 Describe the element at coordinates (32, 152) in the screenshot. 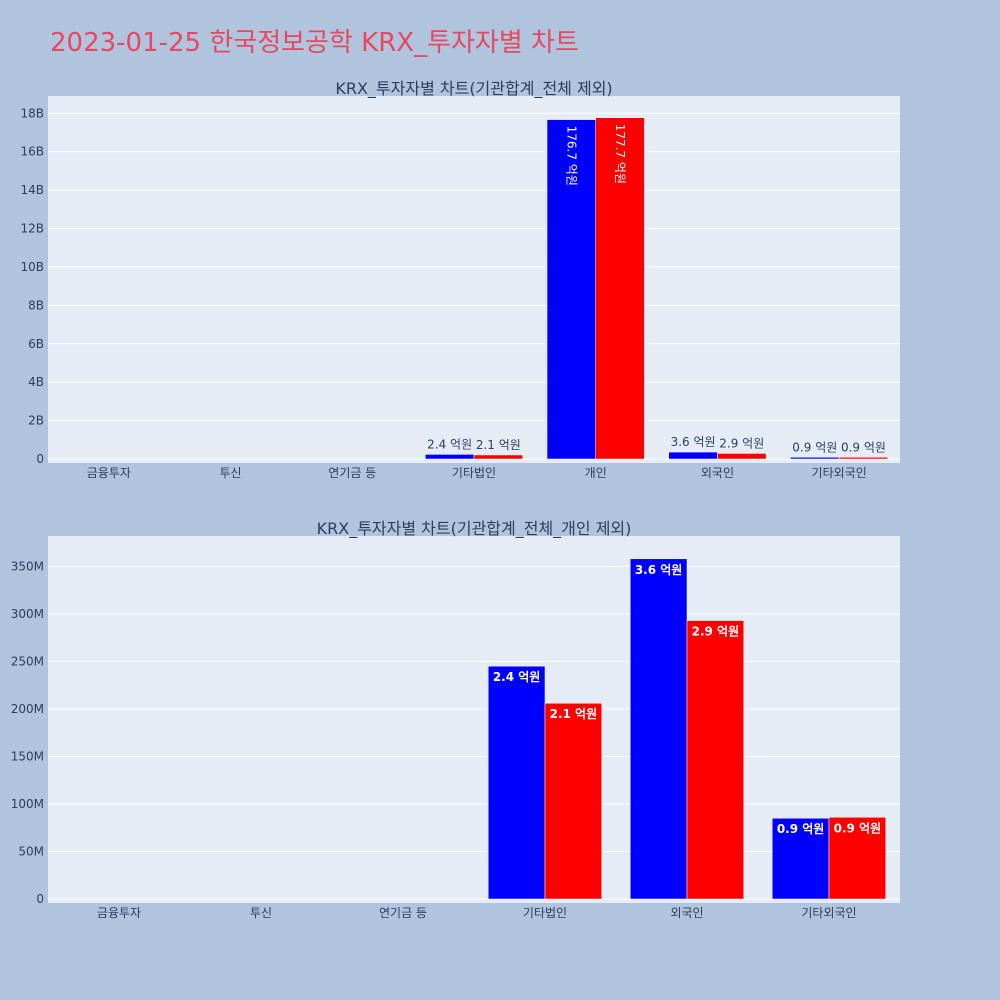

I see `y-tick-label: 16B` at that location.